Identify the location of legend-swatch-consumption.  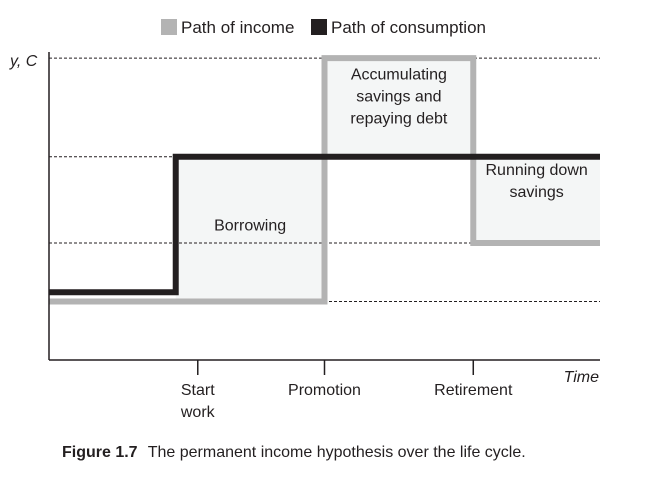
(319, 27).